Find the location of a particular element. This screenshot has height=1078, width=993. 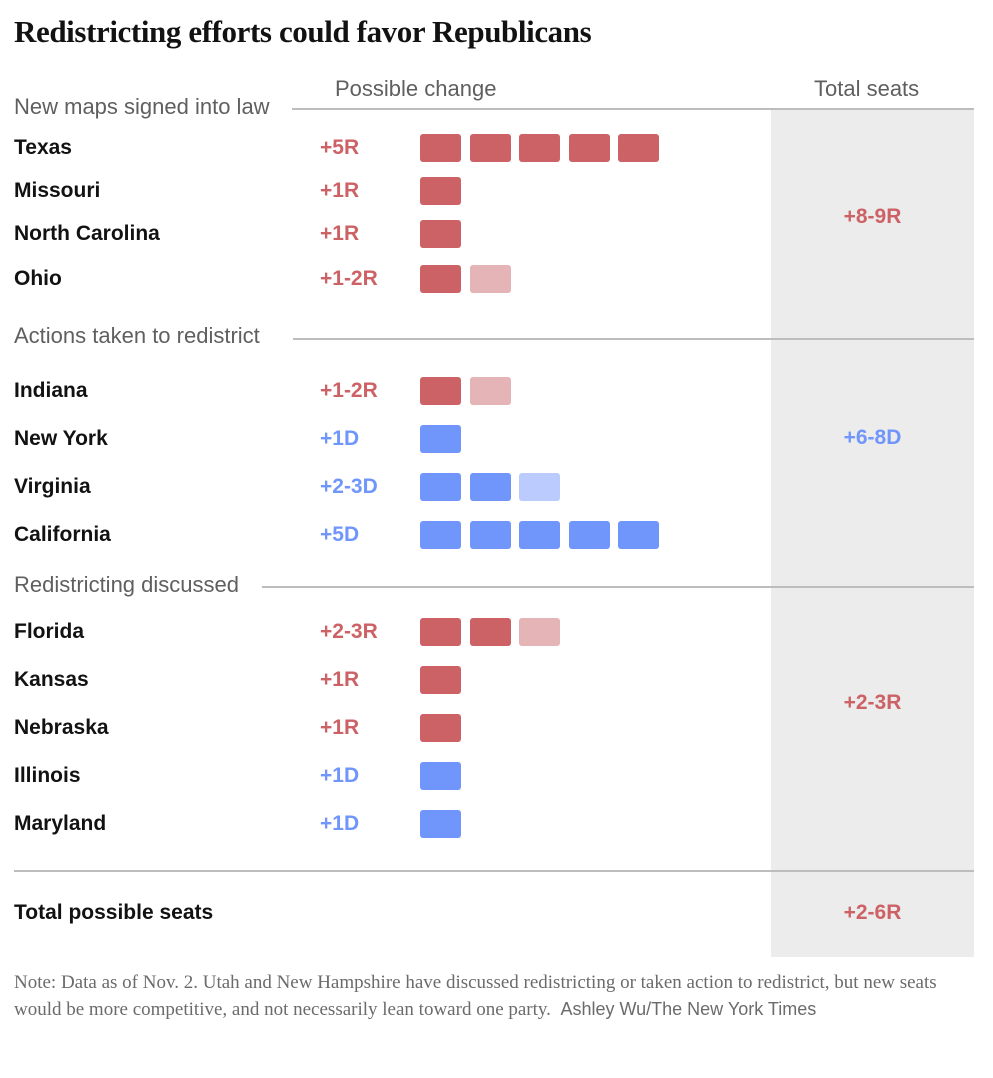

change-value-indiana: +1-2R is located at coordinates (349, 390).